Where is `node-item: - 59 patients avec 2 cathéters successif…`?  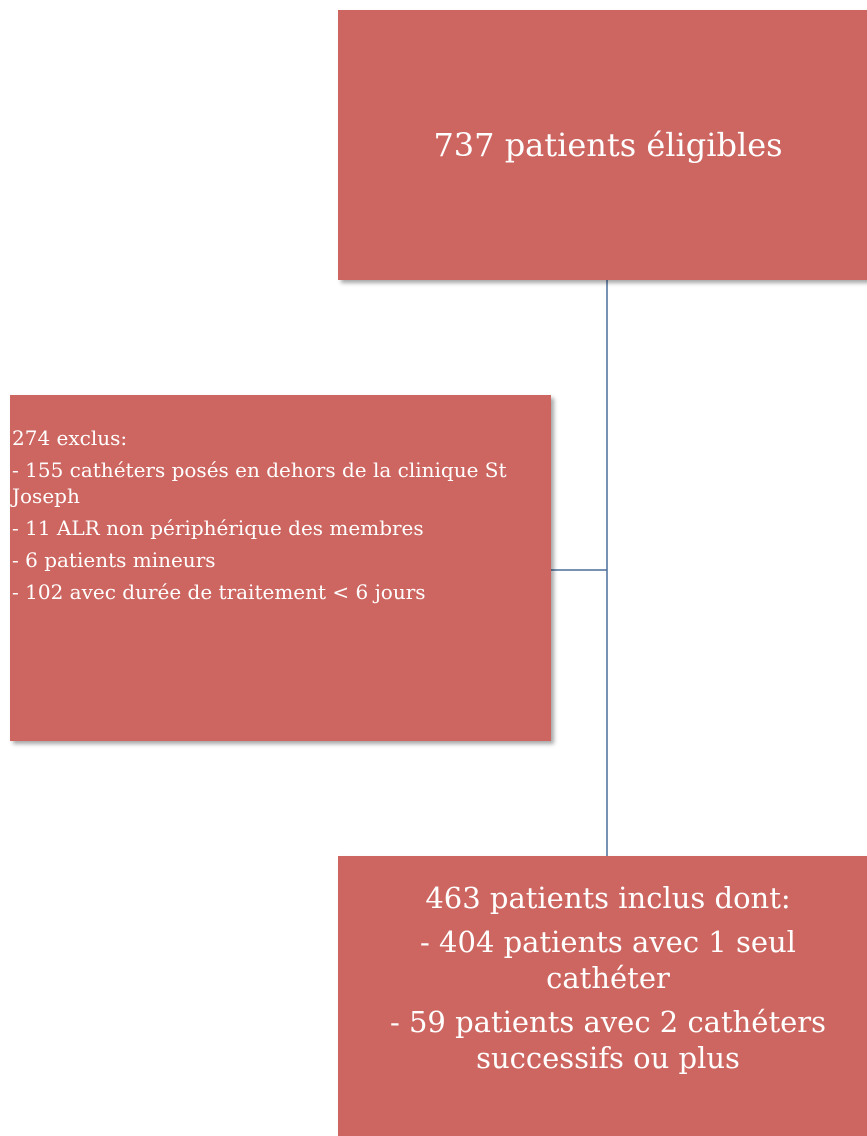 node-item: - 59 patients avec 2 cathéters successif… is located at coordinates (608, 1040).